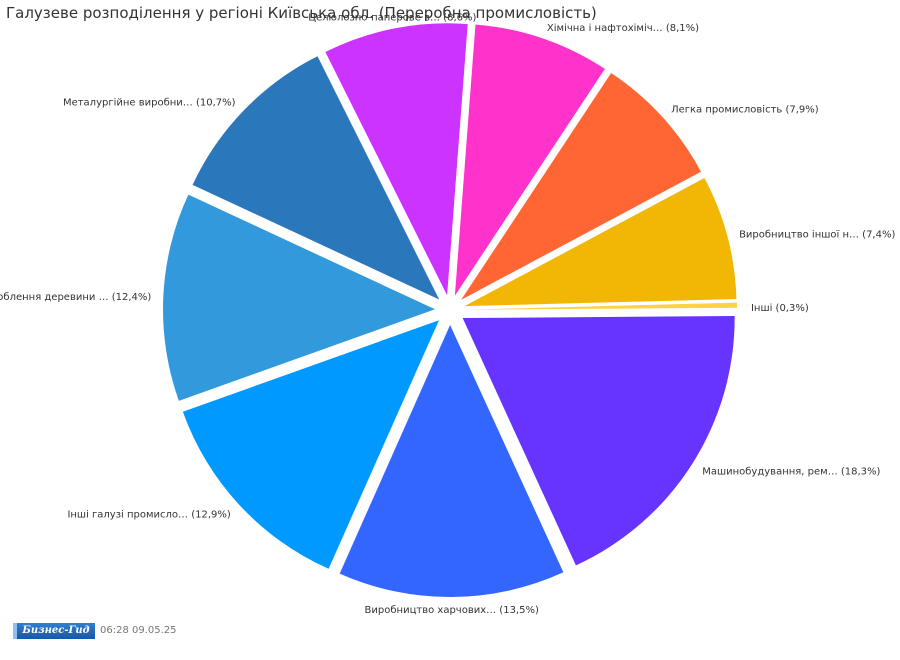 This screenshot has width=900, height=660. Describe the element at coordinates (623, 28) in the screenshot. I see `slice-label: Хімічна і нафтохіміч… (8,1%)` at that location.